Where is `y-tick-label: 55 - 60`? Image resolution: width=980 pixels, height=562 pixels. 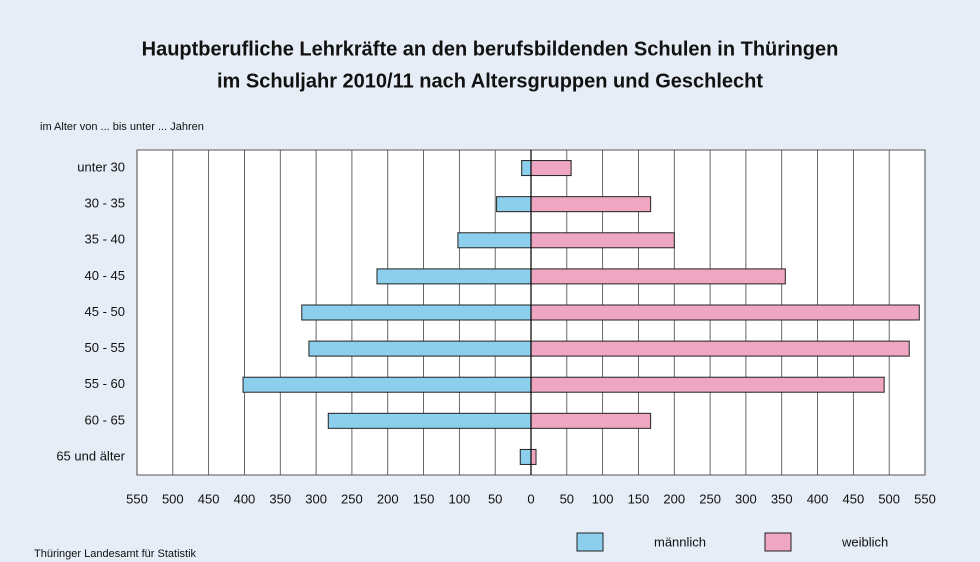 y-tick-label: 55 - 60 is located at coordinates (105, 383).